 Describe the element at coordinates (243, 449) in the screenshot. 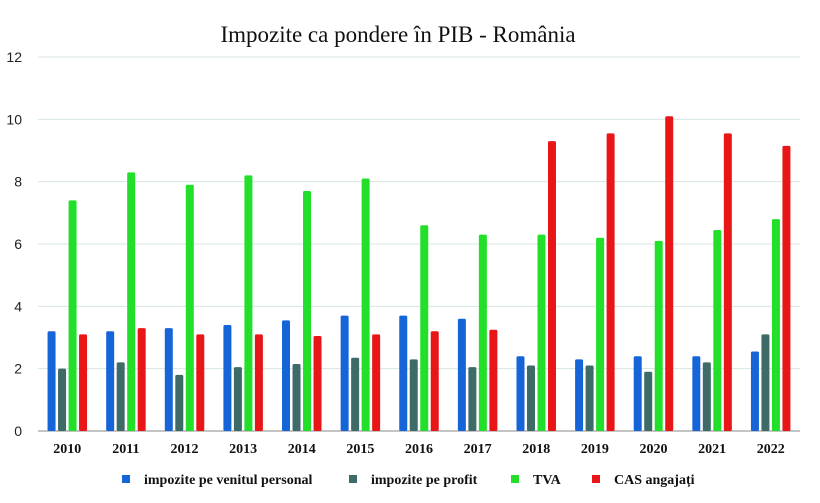

I see `x-tick-label: 2013` at that location.